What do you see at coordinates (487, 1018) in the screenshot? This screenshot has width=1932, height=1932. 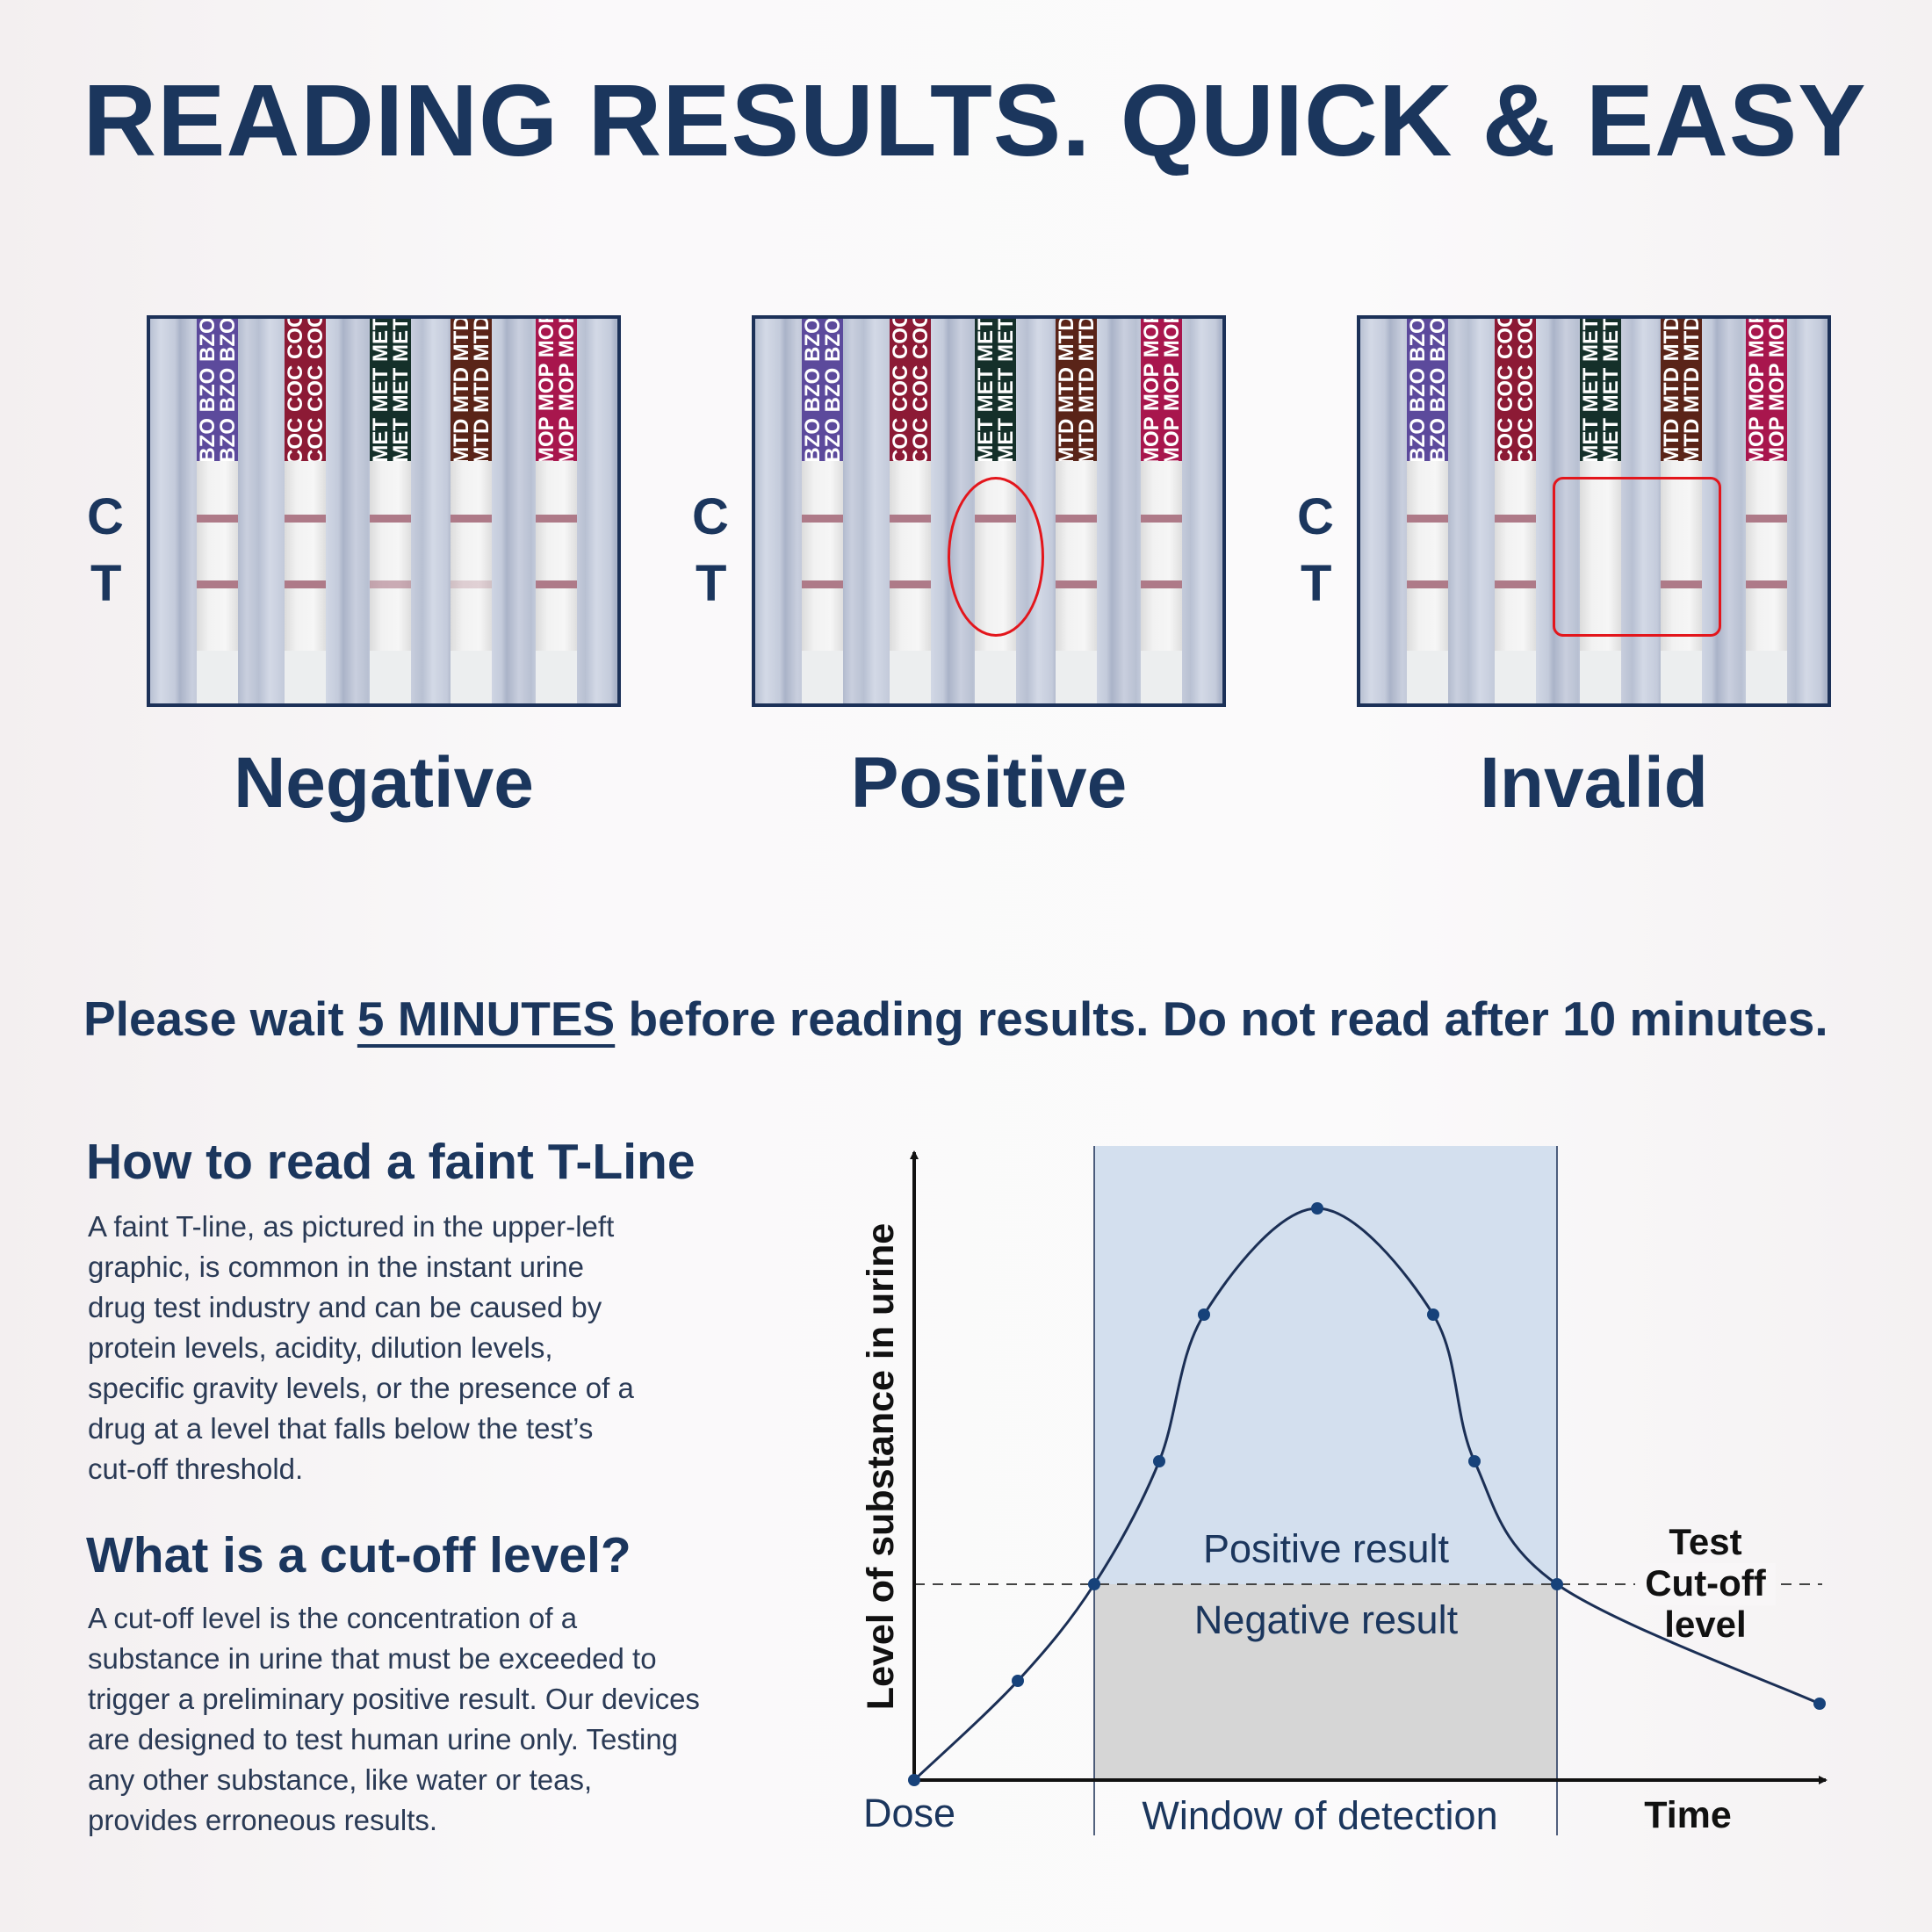 I see `wait-emphasis: 5 MINUTES` at bounding box center [487, 1018].